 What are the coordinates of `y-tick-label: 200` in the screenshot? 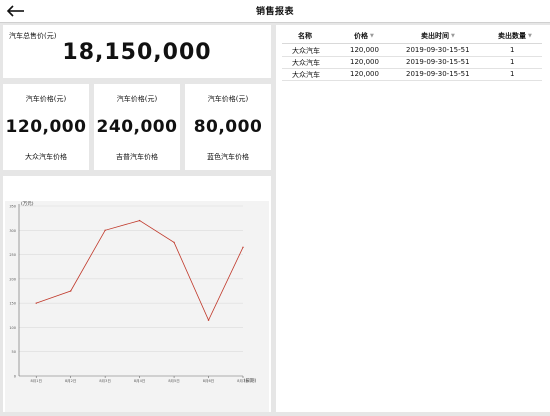 It's located at (12, 279).